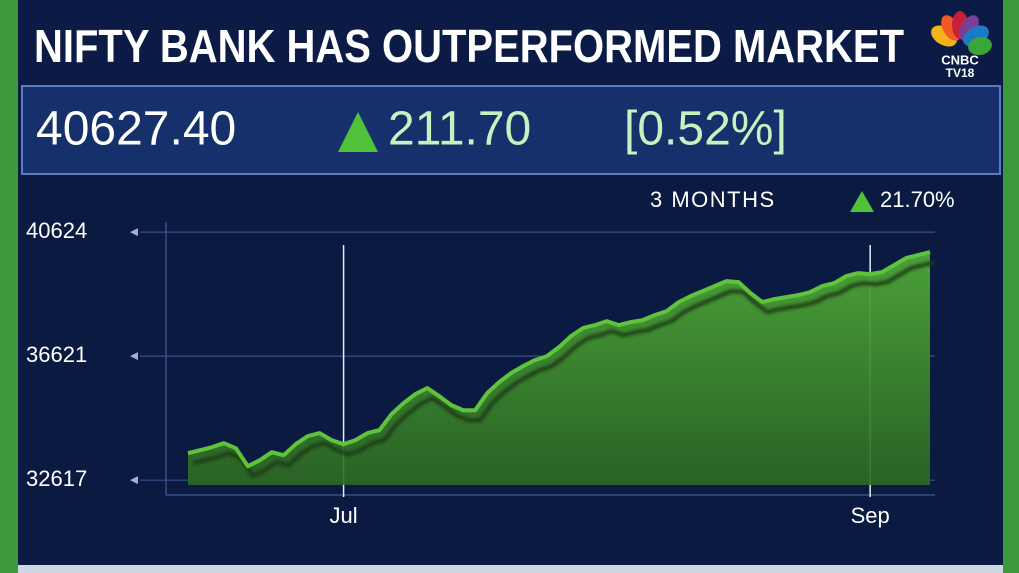 This screenshot has width=1019, height=573. What do you see at coordinates (1011, 286) in the screenshot?
I see `frame-right` at bounding box center [1011, 286].